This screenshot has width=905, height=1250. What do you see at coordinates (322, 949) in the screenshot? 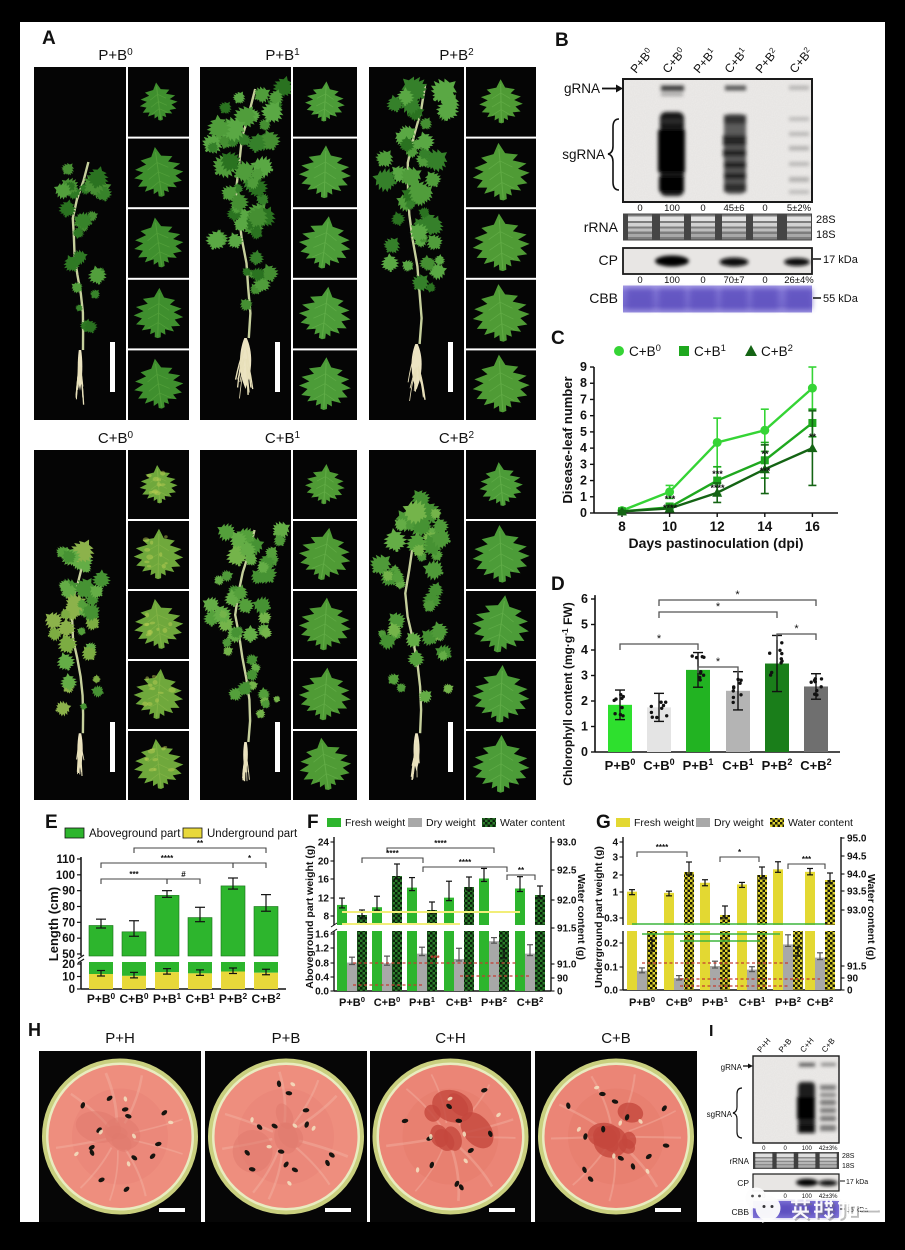
I see `svg-text: 1.2` at bounding box center [322, 949].